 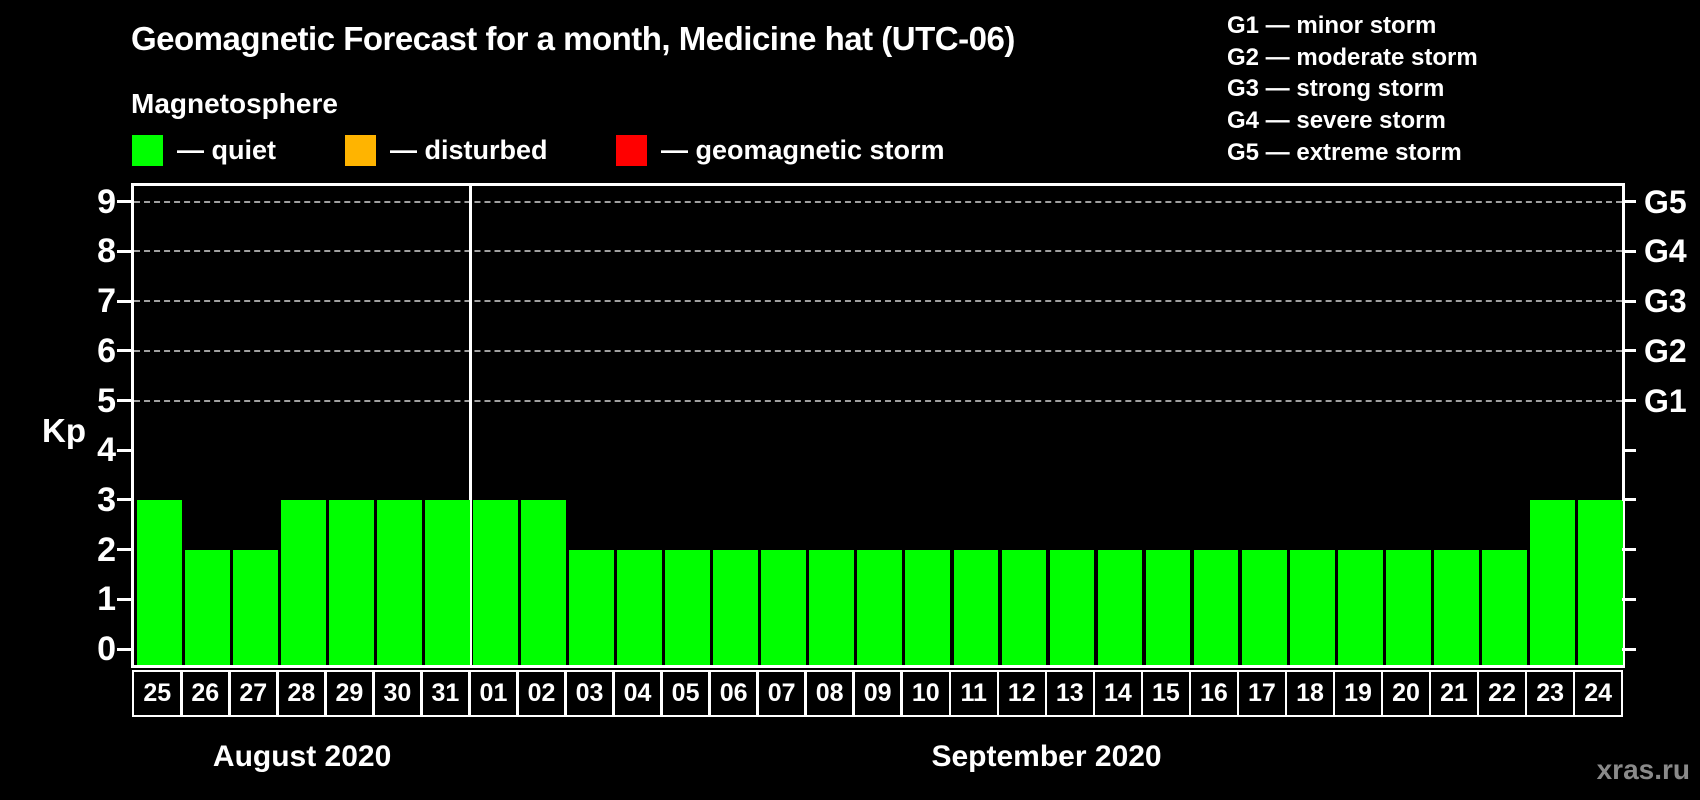 What do you see at coordinates (685, 693) in the screenshot?
I see `day-label-05: 05` at bounding box center [685, 693].